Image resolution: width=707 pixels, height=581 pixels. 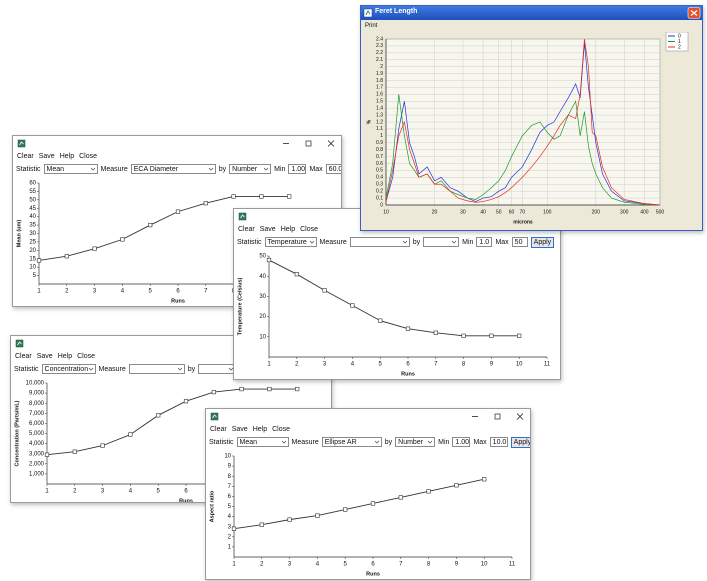 I want to click on dropdown: Concentration, so click(x=68, y=369).